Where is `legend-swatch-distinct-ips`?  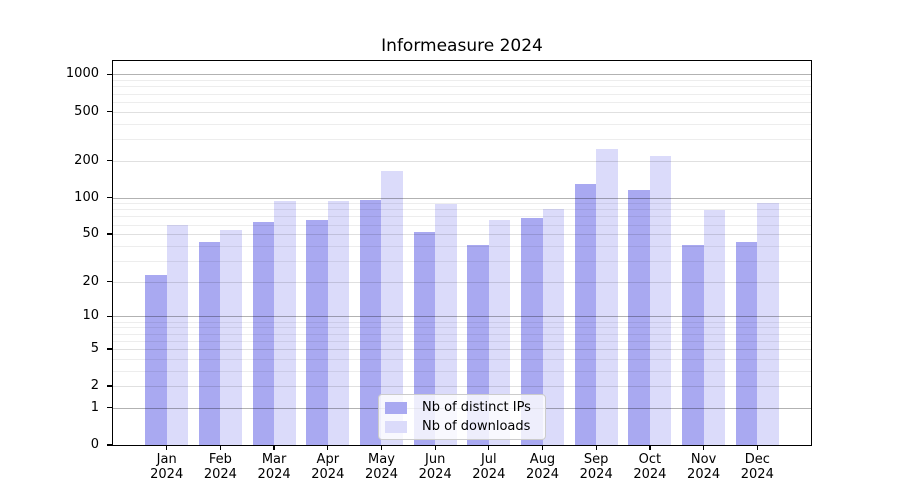 legend-swatch-distinct-ips is located at coordinates (396, 407).